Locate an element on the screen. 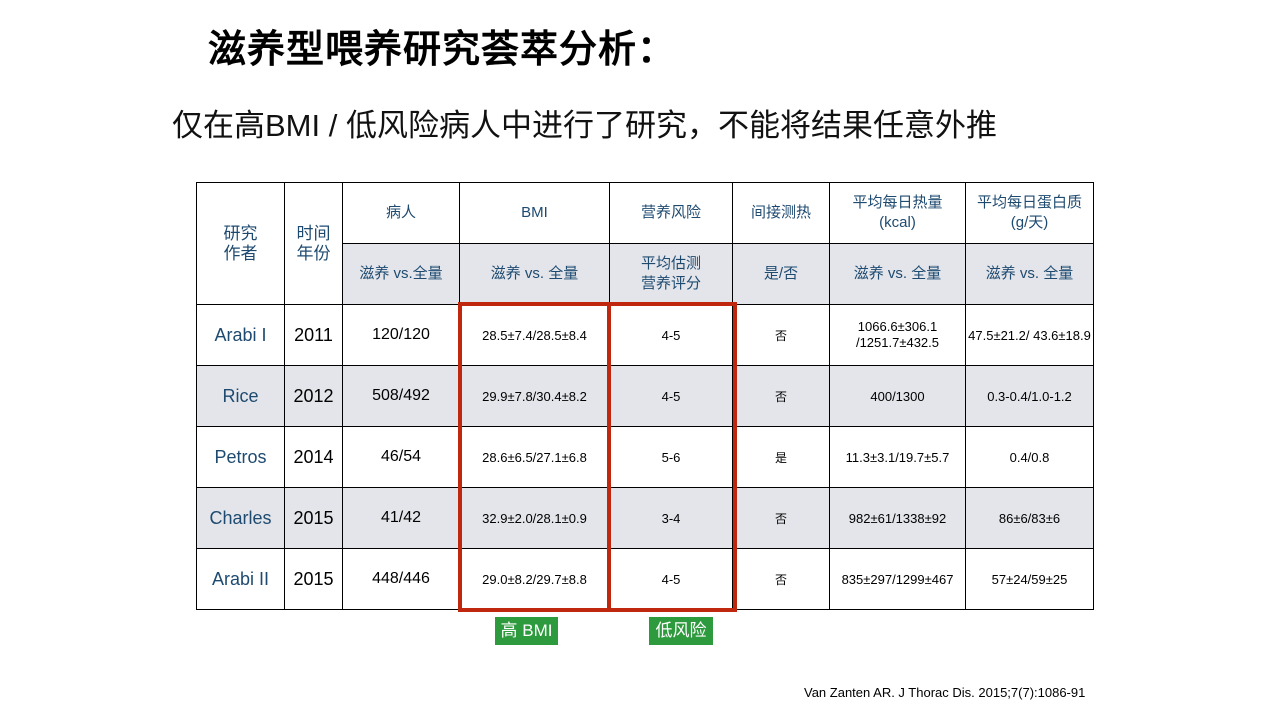 The height and width of the screenshot is (720, 1280). header-risk: 营养风险 is located at coordinates (671, 213).